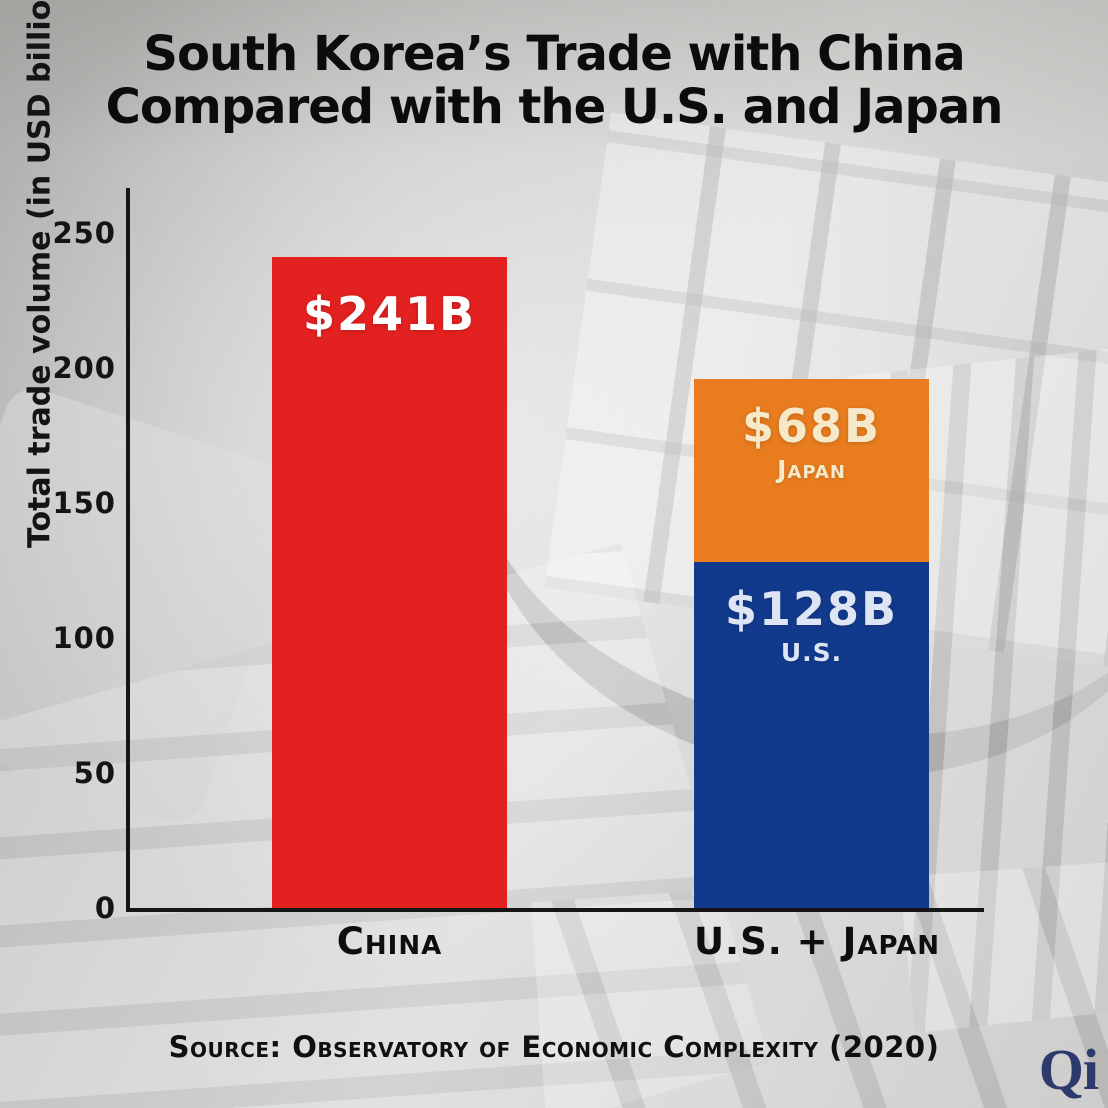 The height and width of the screenshot is (1108, 1108). What do you see at coordinates (811, 735) in the screenshot?
I see `bar-segment-u-s-: $128B U.S.` at bounding box center [811, 735].